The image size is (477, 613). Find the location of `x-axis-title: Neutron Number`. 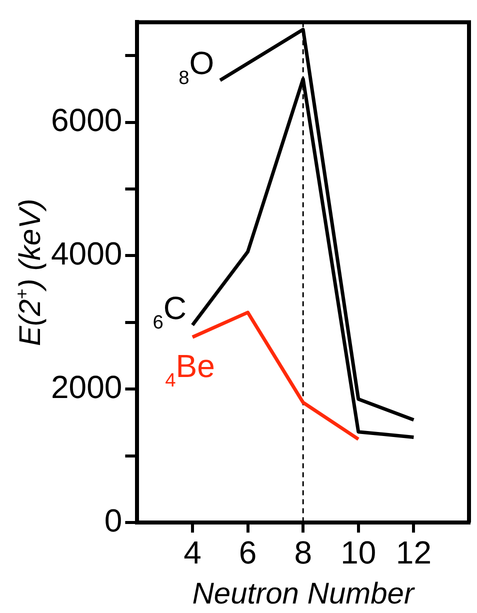

x-axis-title: Neutron Number is located at coordinates (303, 593).